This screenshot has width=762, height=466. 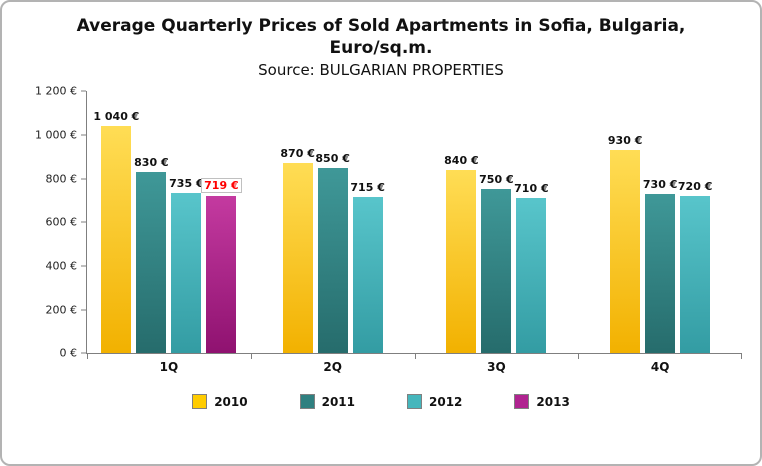 What do you see at coordinates (186, 273) in the screenshot?
I see `bar-2012-1Q` at bounding box center [186, 273].